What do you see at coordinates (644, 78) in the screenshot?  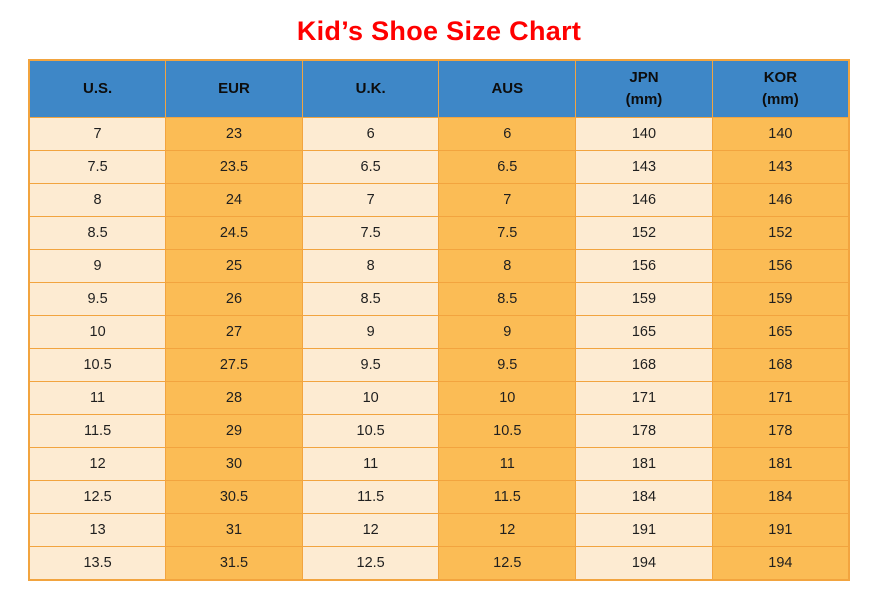 I see `column-header-label: JPN` at bounding box center [644, 78].